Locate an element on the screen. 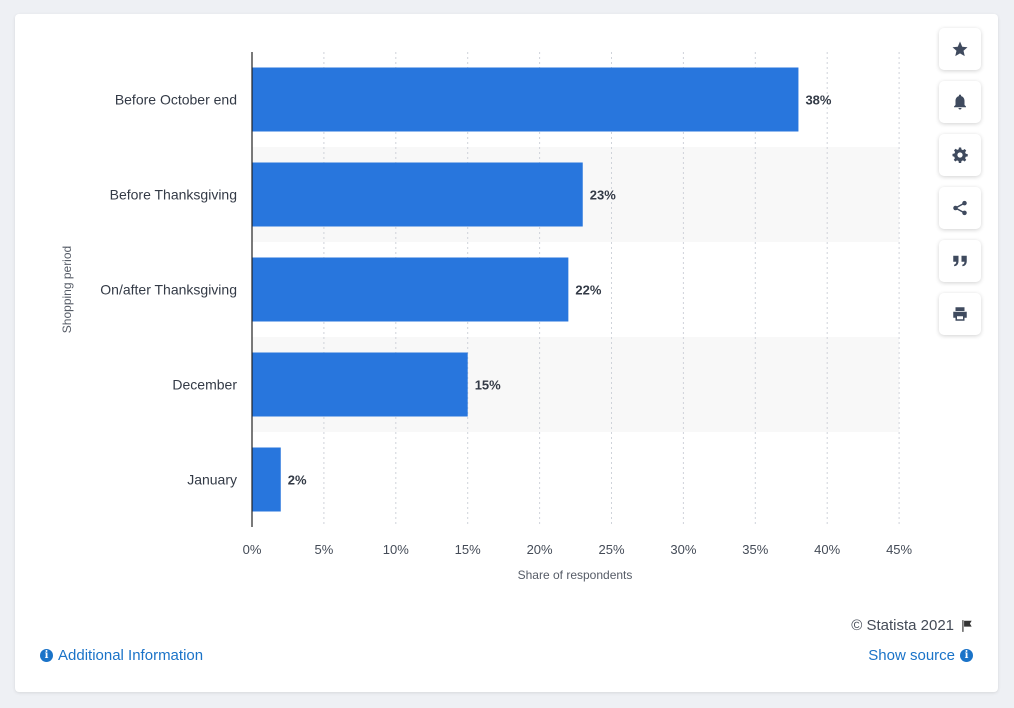 Image resolution: width=1014 pixels, height=708 pixels. x-tick-label: 35% is located at coordinates (755, 549).